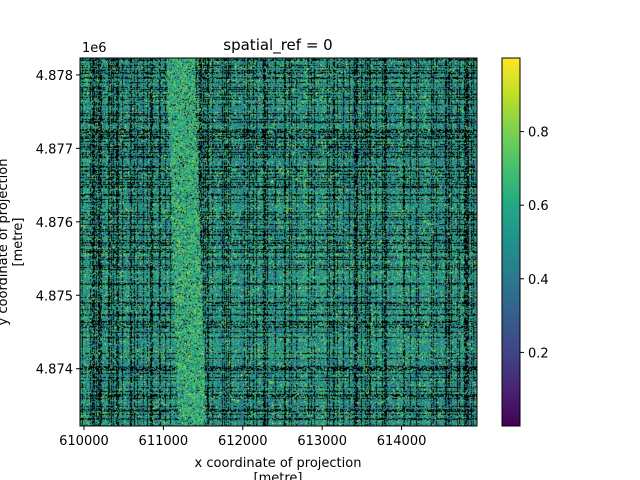 The height and width of the screenshot is (480, 640). I want to click on x-tick-label: 611000, so click(164, 441).